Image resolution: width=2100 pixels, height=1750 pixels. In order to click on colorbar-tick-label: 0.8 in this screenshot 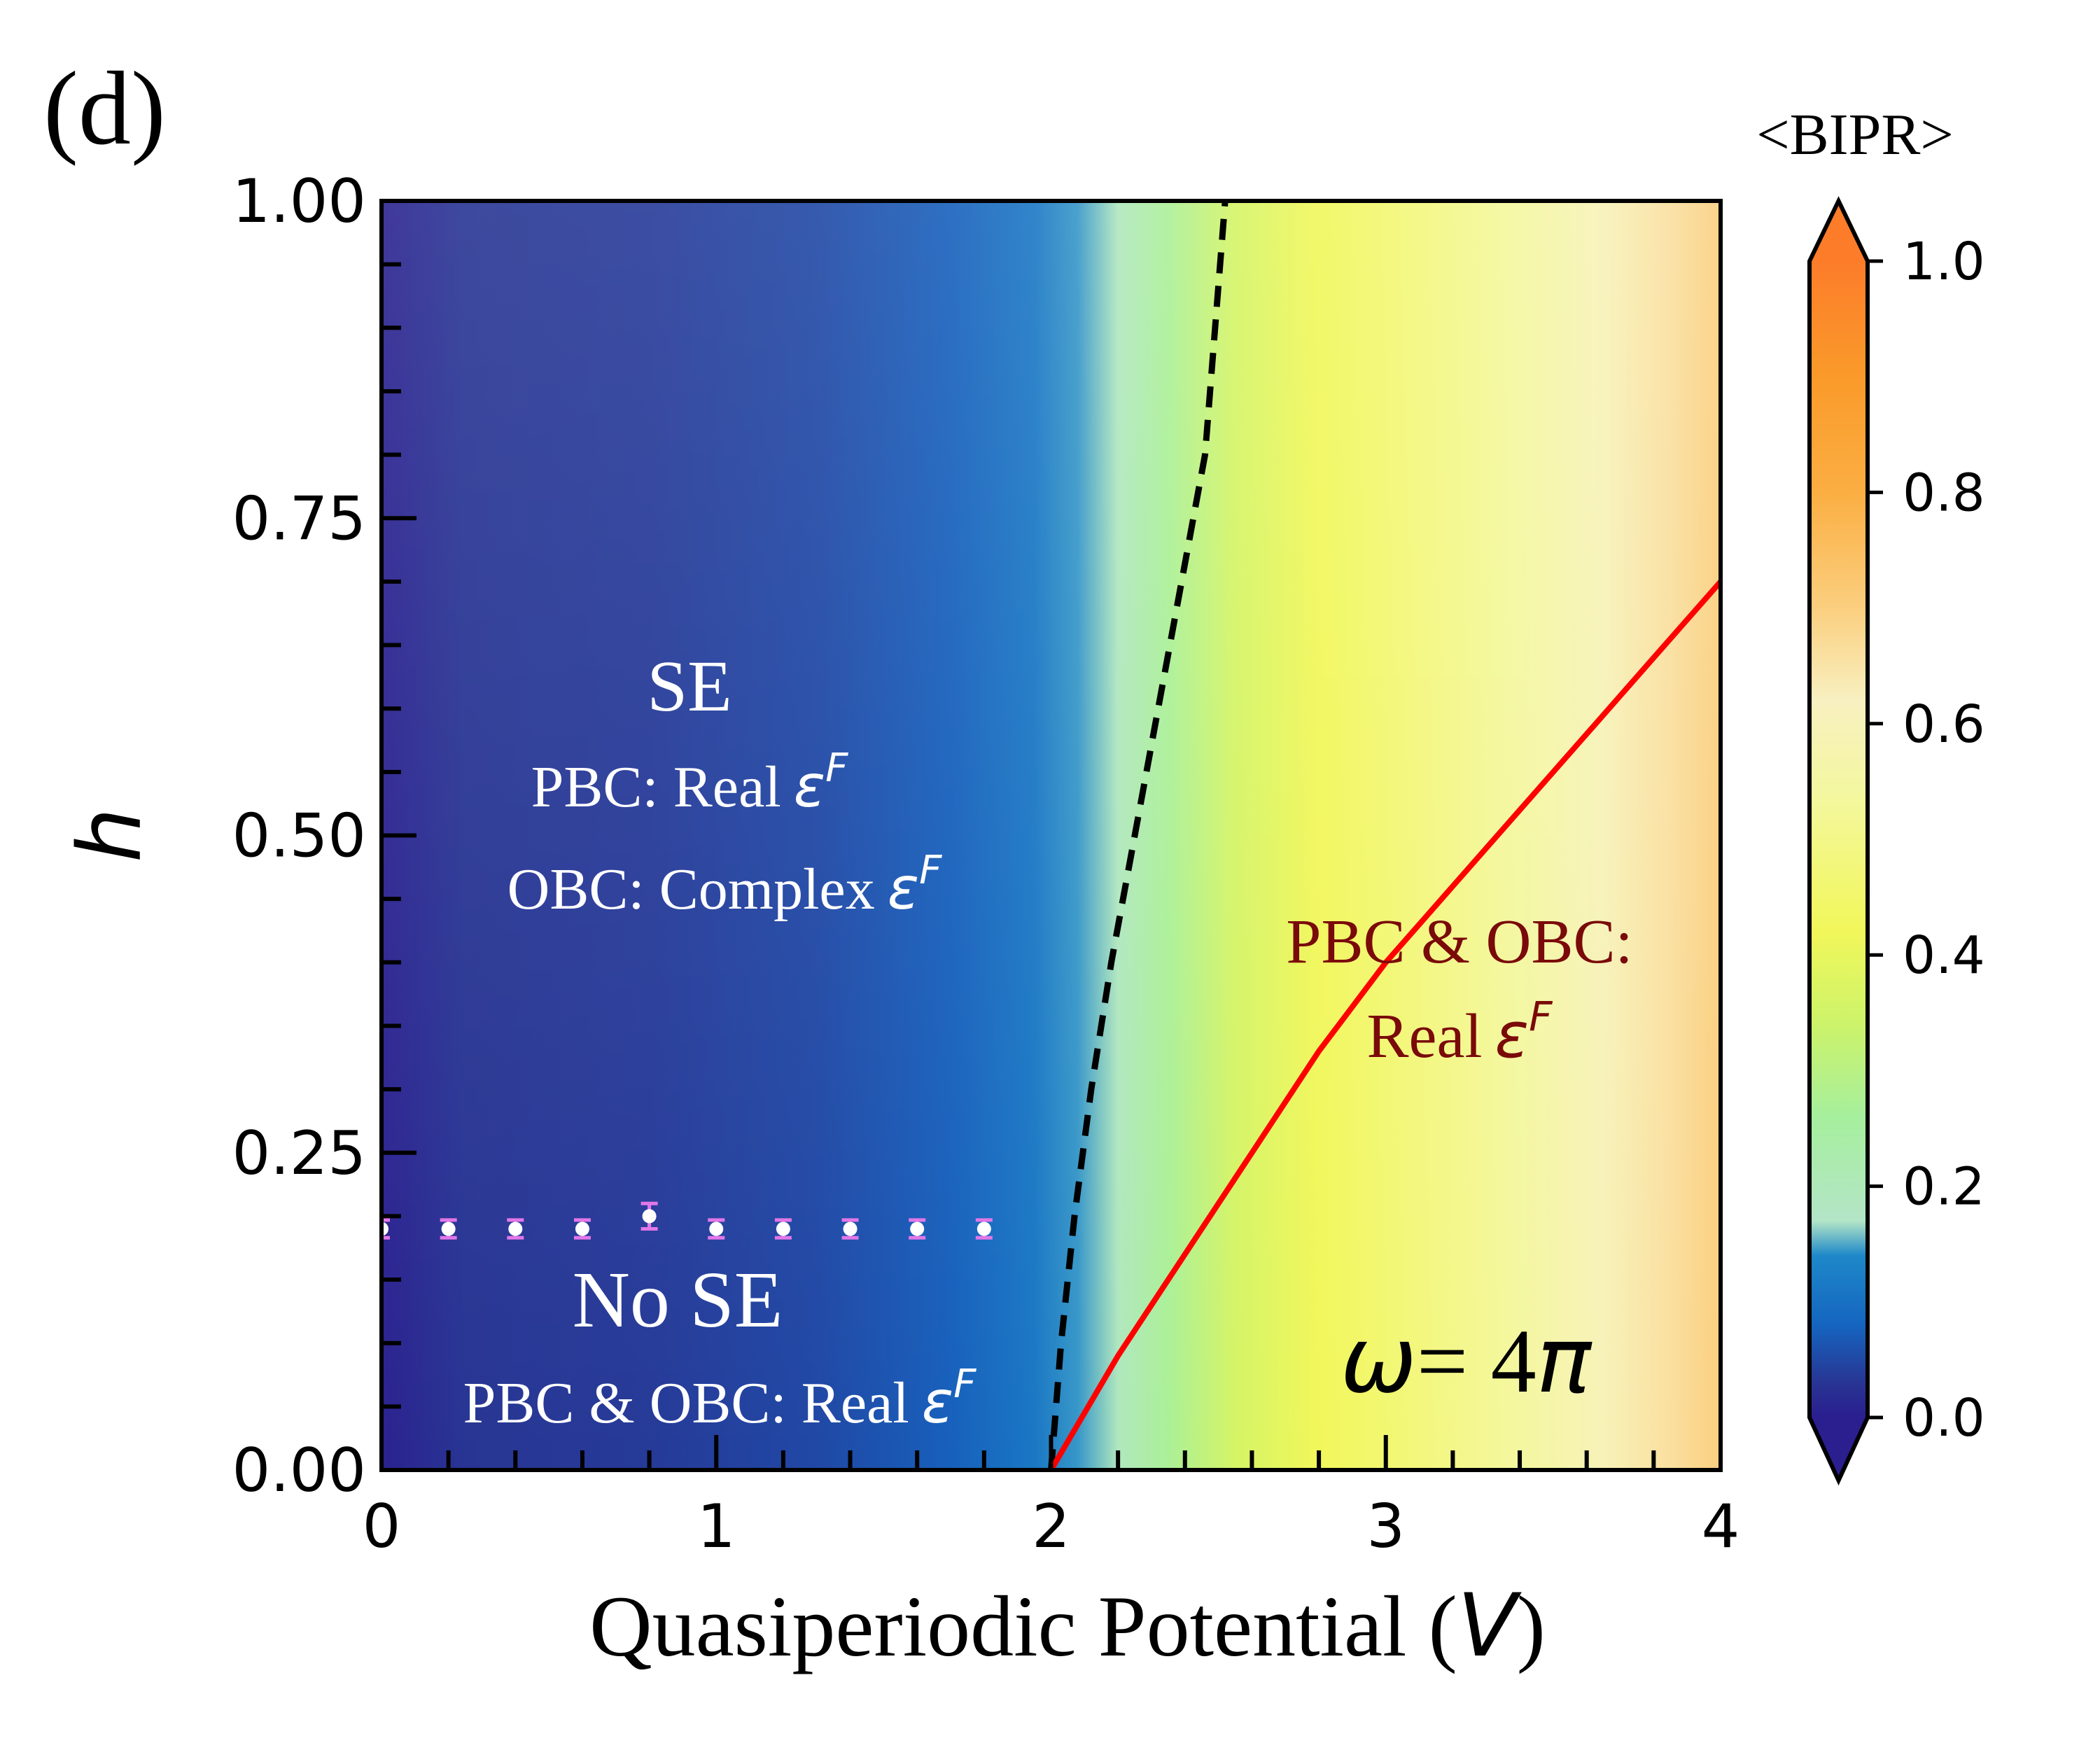, I will do `click(1944, 493)`.